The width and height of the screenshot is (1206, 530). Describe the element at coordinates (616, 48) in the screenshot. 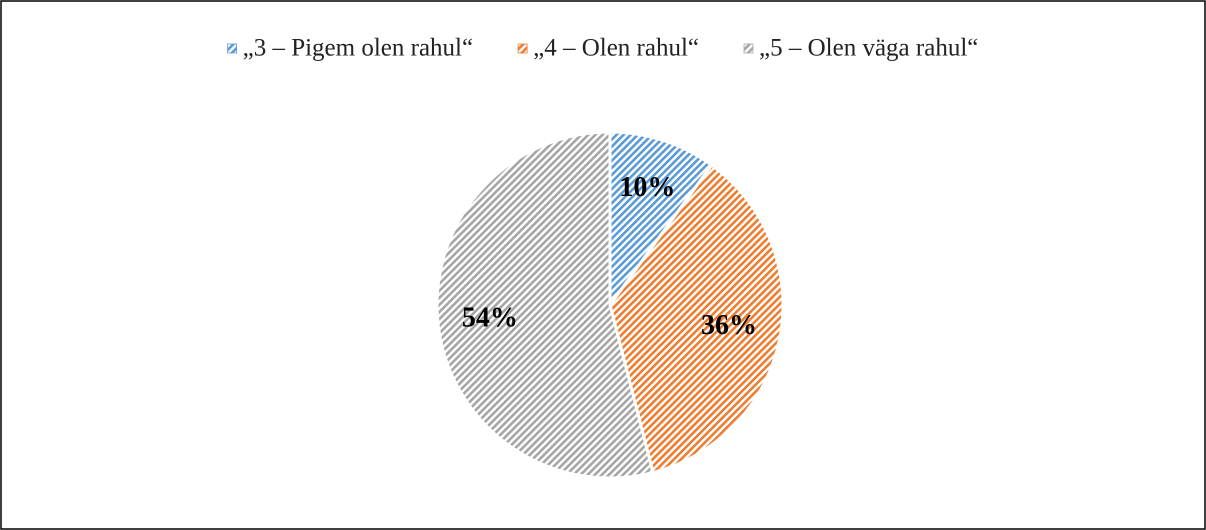

I see `legend-label: „4 – Olen rahul“` at that location.